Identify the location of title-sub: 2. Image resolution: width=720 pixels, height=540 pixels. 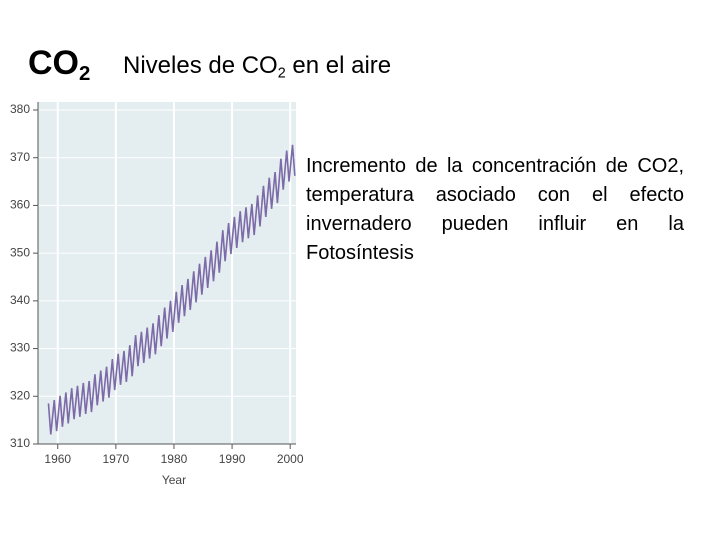
(281, 73).